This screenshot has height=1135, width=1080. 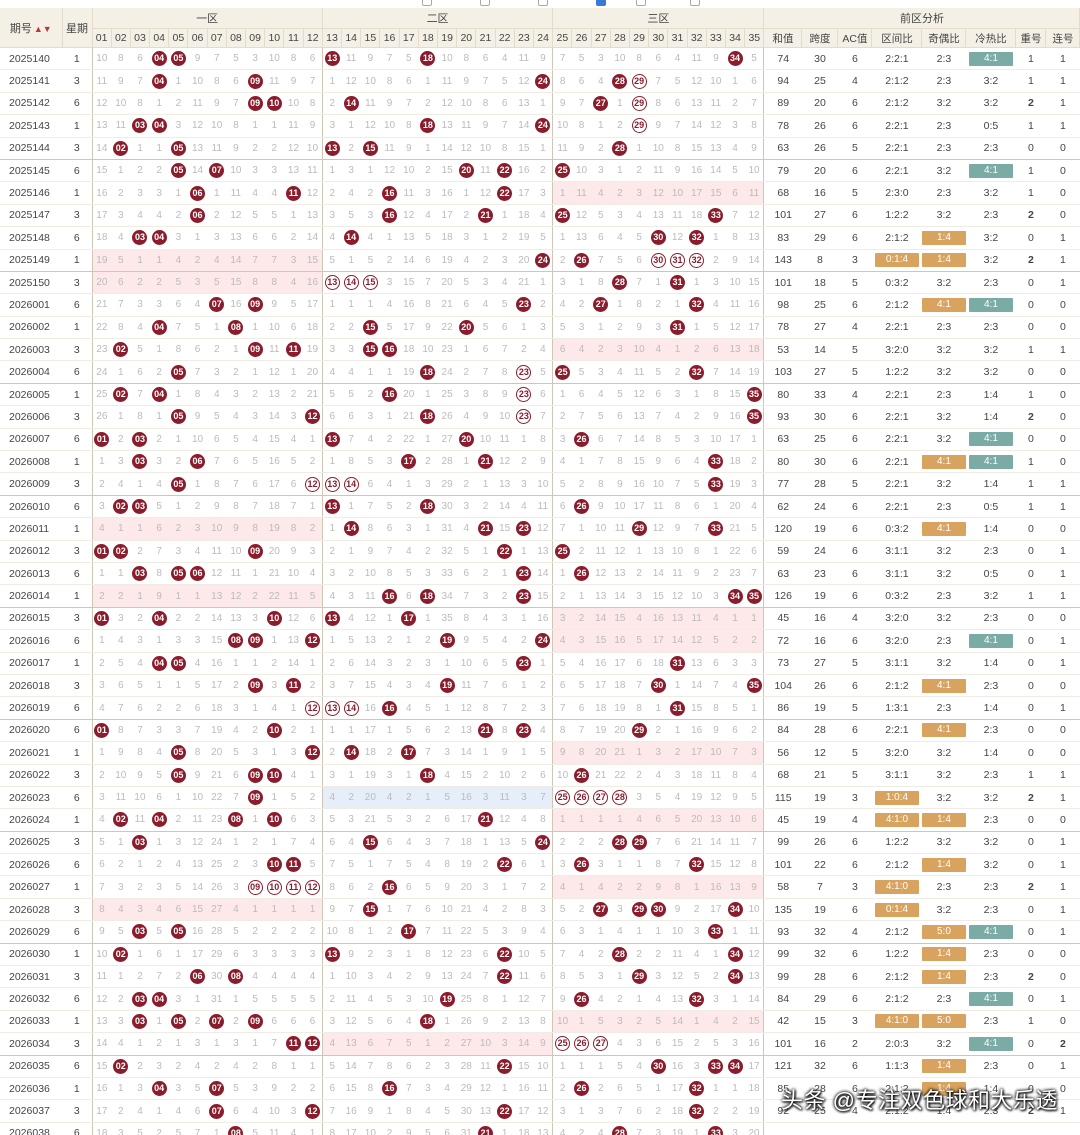 What do you see at coordinates (782, 1089) in the screenshot?
I see `stat-sum-cell: 85` at bounding box center [782, 1089].